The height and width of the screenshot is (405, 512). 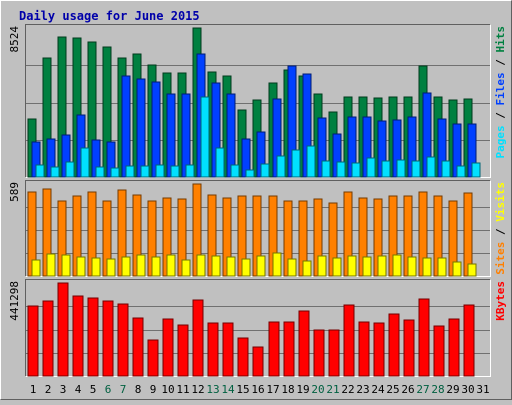 I want to click on bar-requests-pages: Pages 13: 1650, so click(x=220, y=162).